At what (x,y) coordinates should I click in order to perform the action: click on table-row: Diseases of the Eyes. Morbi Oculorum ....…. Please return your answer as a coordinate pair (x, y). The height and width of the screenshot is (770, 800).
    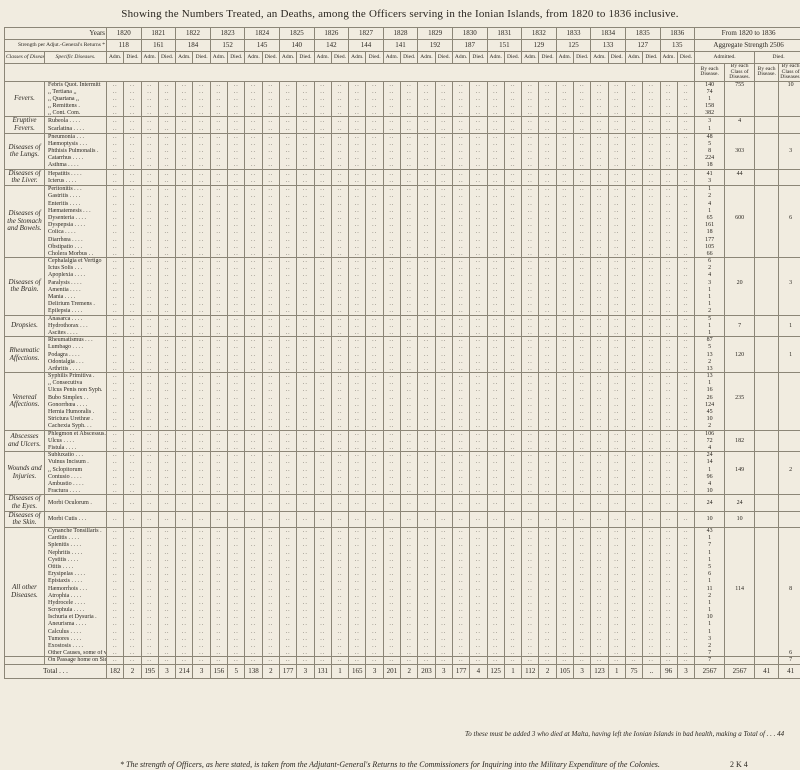
    Looking at the image, I should click on (402, 503).